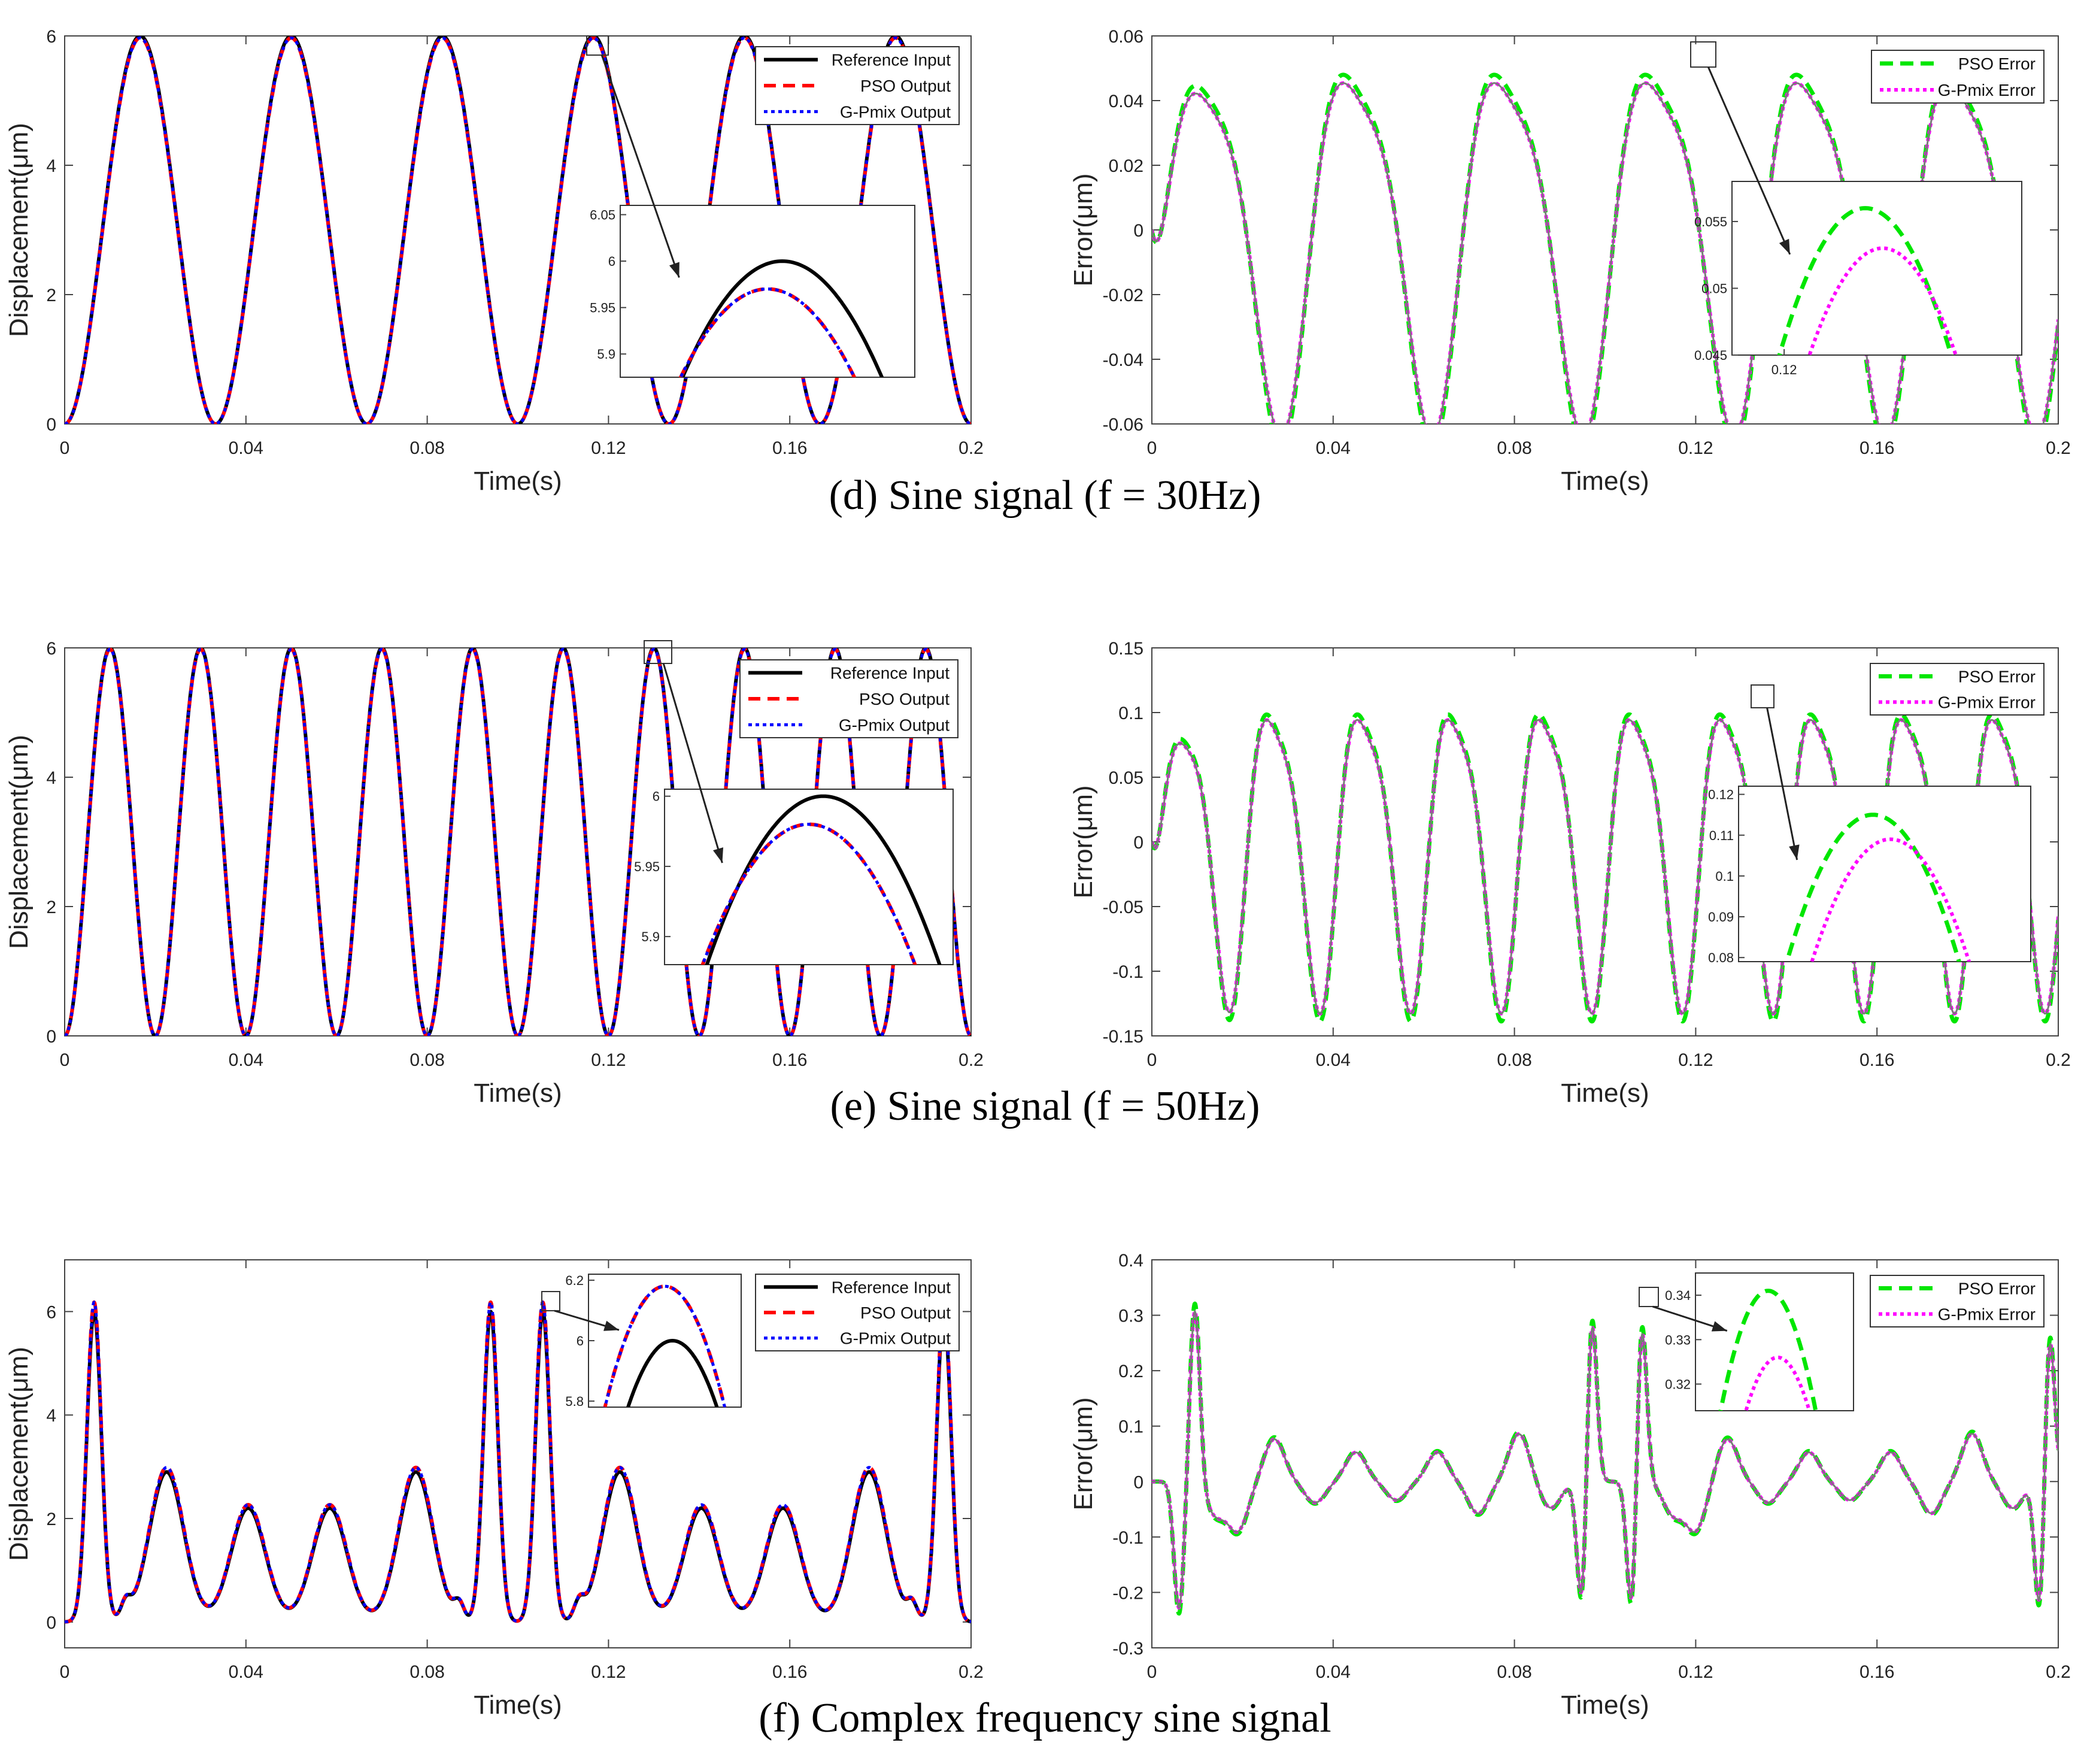 This screenshot has height=1764, width=2090. What do you see at coordinates (1128, 1649) in the screenshot?
I see `y-tick-label: -0.3` at bounding box center [1128, 1649].